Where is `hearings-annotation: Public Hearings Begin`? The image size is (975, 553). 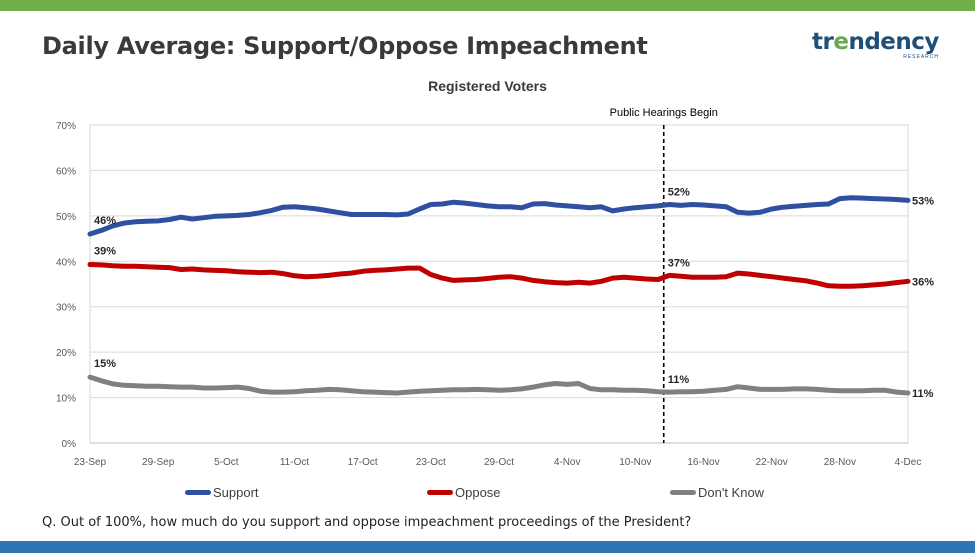 hearings-annotation: Public Hearings Begin is located at coordinates (664, 275).